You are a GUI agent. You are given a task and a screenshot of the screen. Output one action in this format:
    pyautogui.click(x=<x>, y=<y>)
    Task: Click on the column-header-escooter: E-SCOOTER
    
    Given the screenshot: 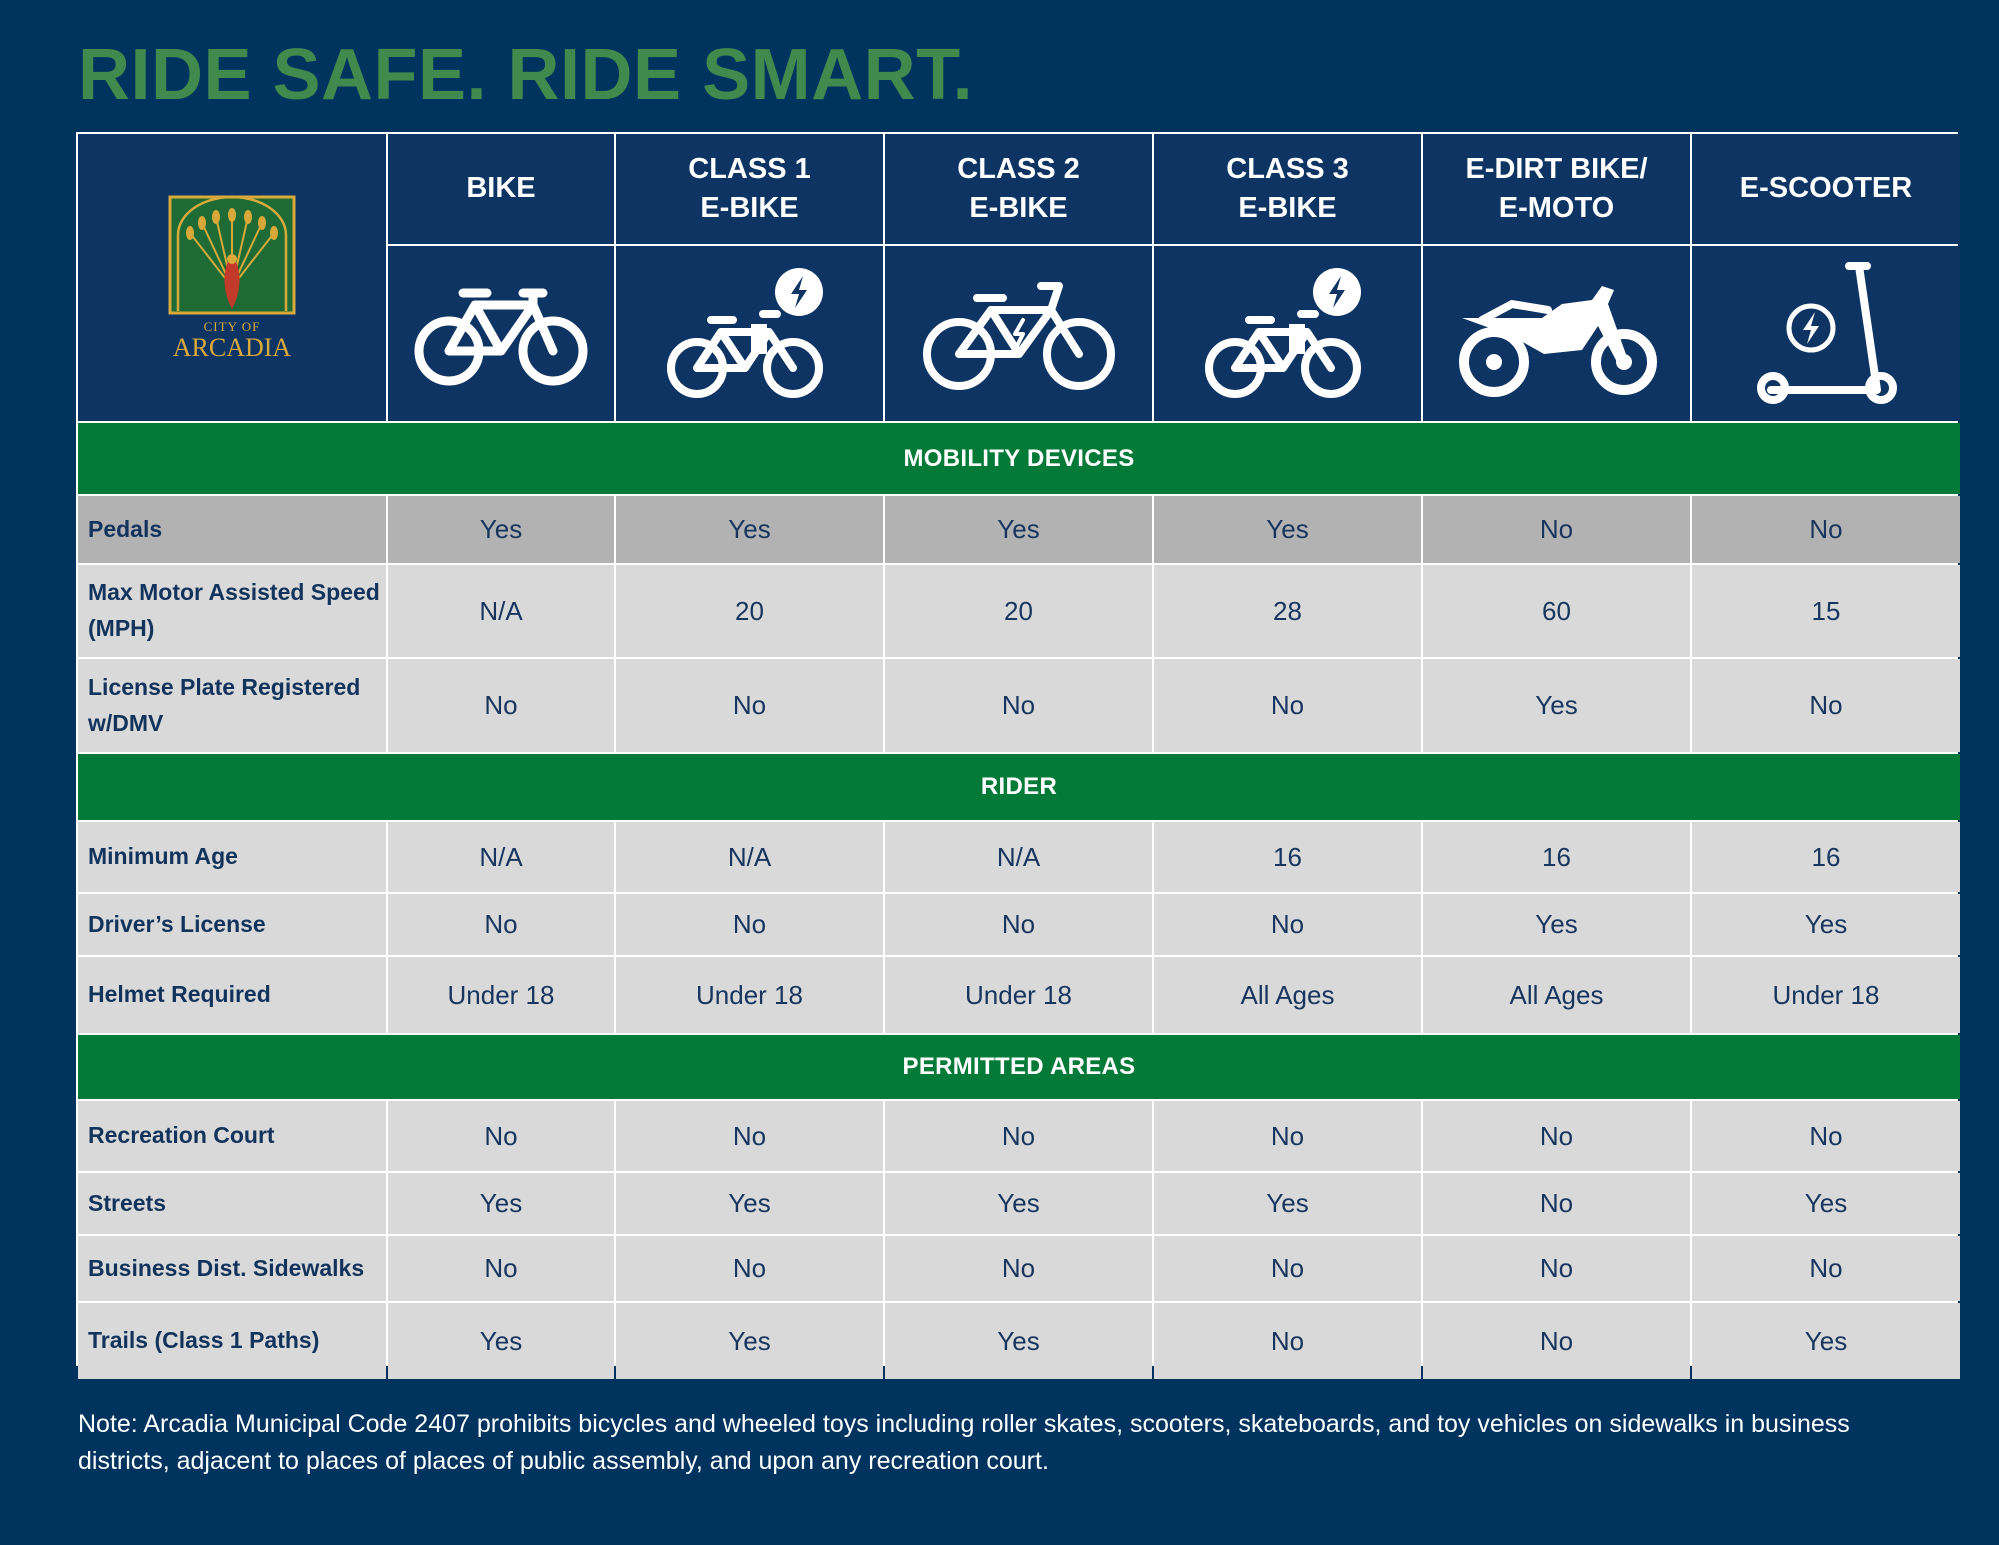 What is the action you would take?
    pyautogui.click(x=1826, y=189)
    